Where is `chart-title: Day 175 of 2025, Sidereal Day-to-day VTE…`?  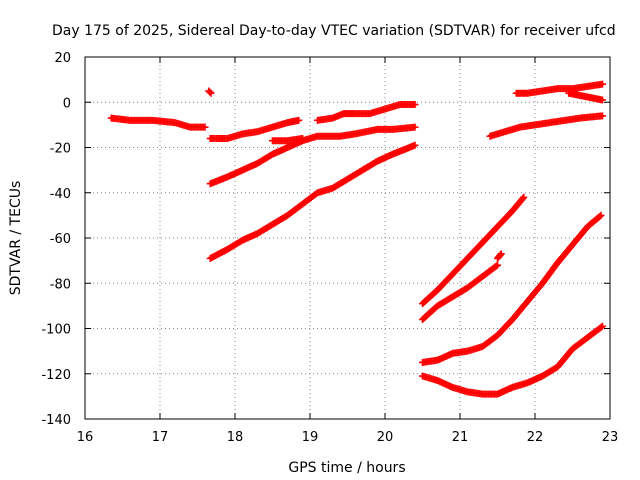 chart-title: Day 175 of 2025, Sidereal Day-to-day VTE… is located at coordinates (334, 31).